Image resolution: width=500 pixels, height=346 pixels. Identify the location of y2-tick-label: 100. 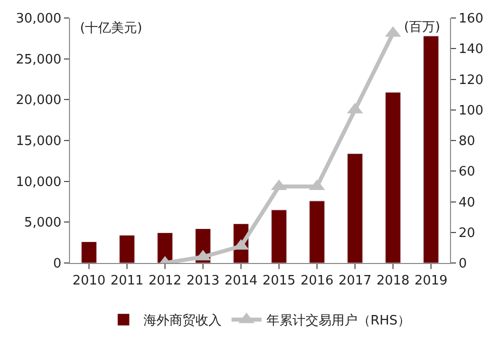
(471, 110).